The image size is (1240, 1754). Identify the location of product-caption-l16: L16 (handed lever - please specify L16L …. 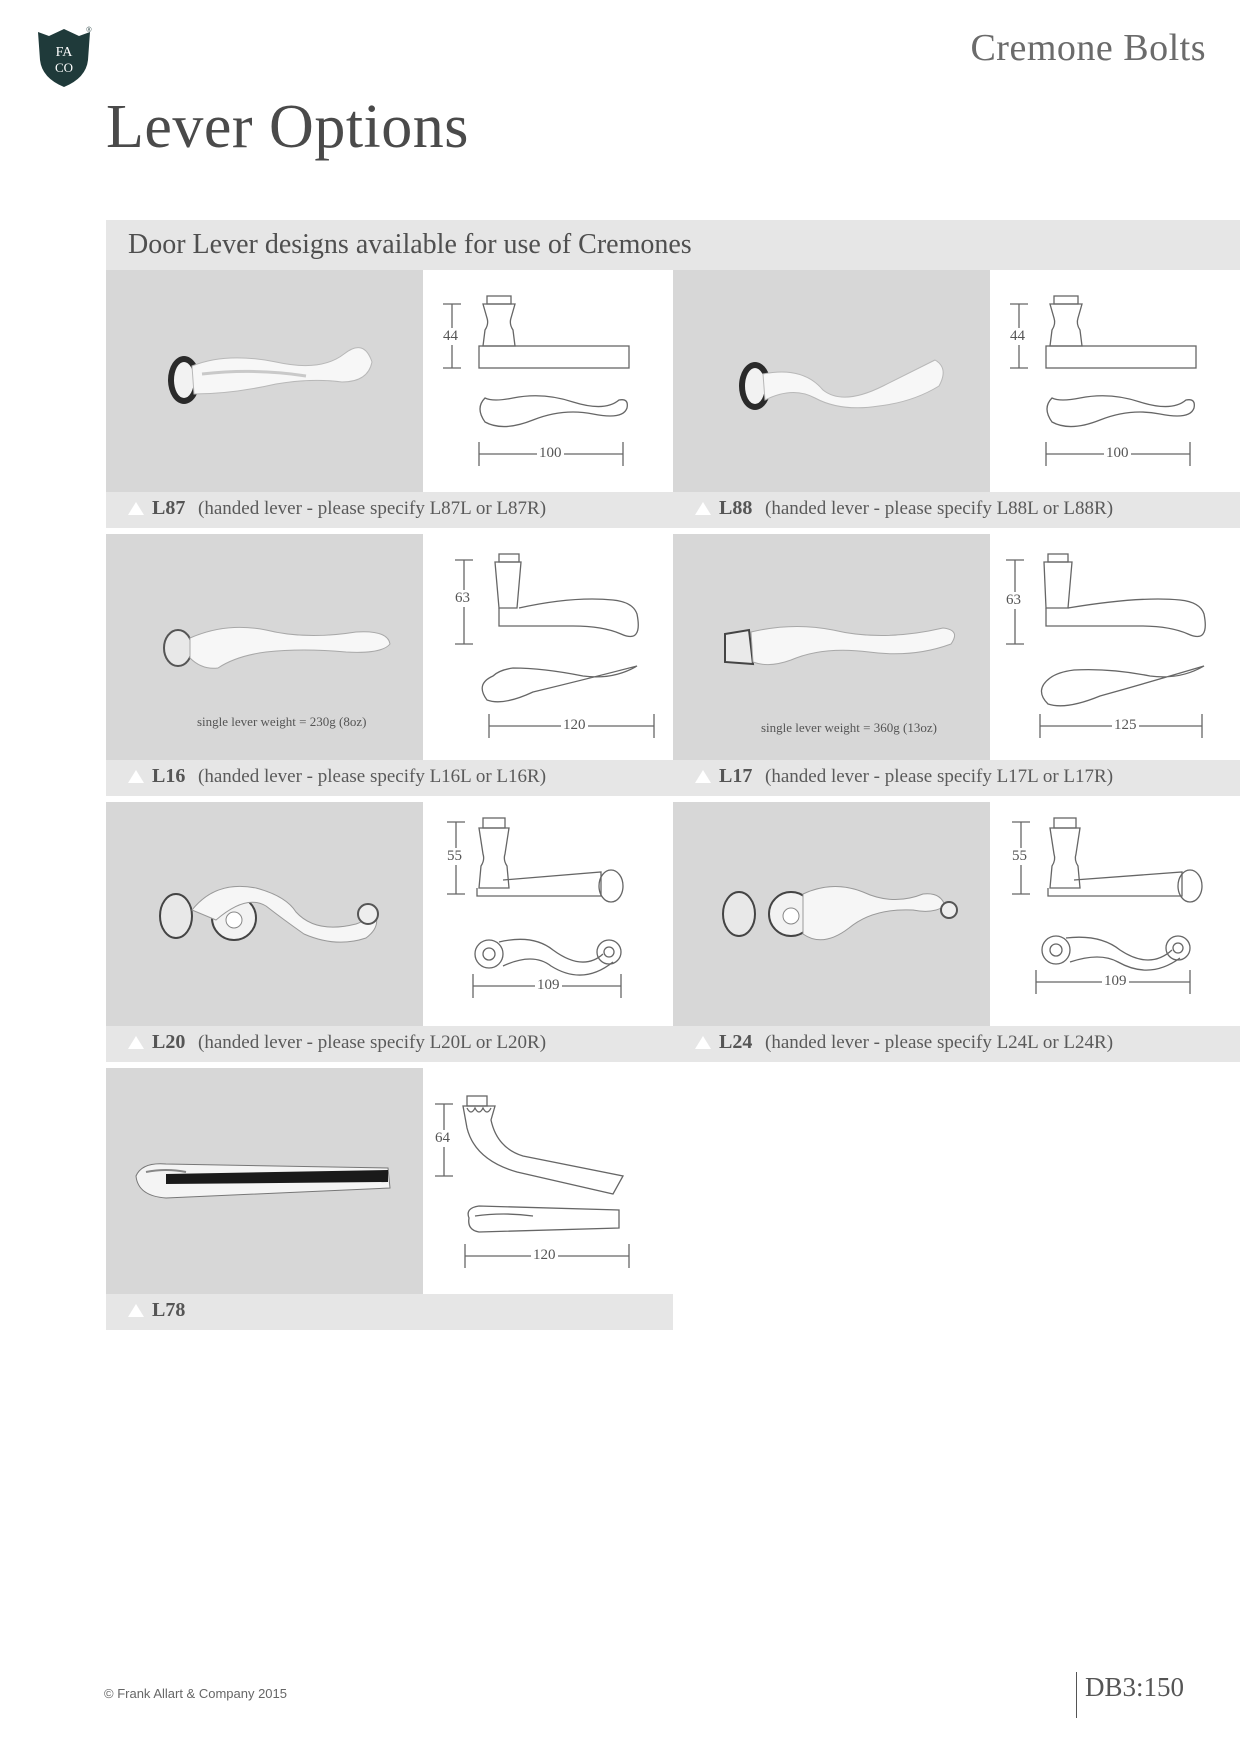
(389, 778).